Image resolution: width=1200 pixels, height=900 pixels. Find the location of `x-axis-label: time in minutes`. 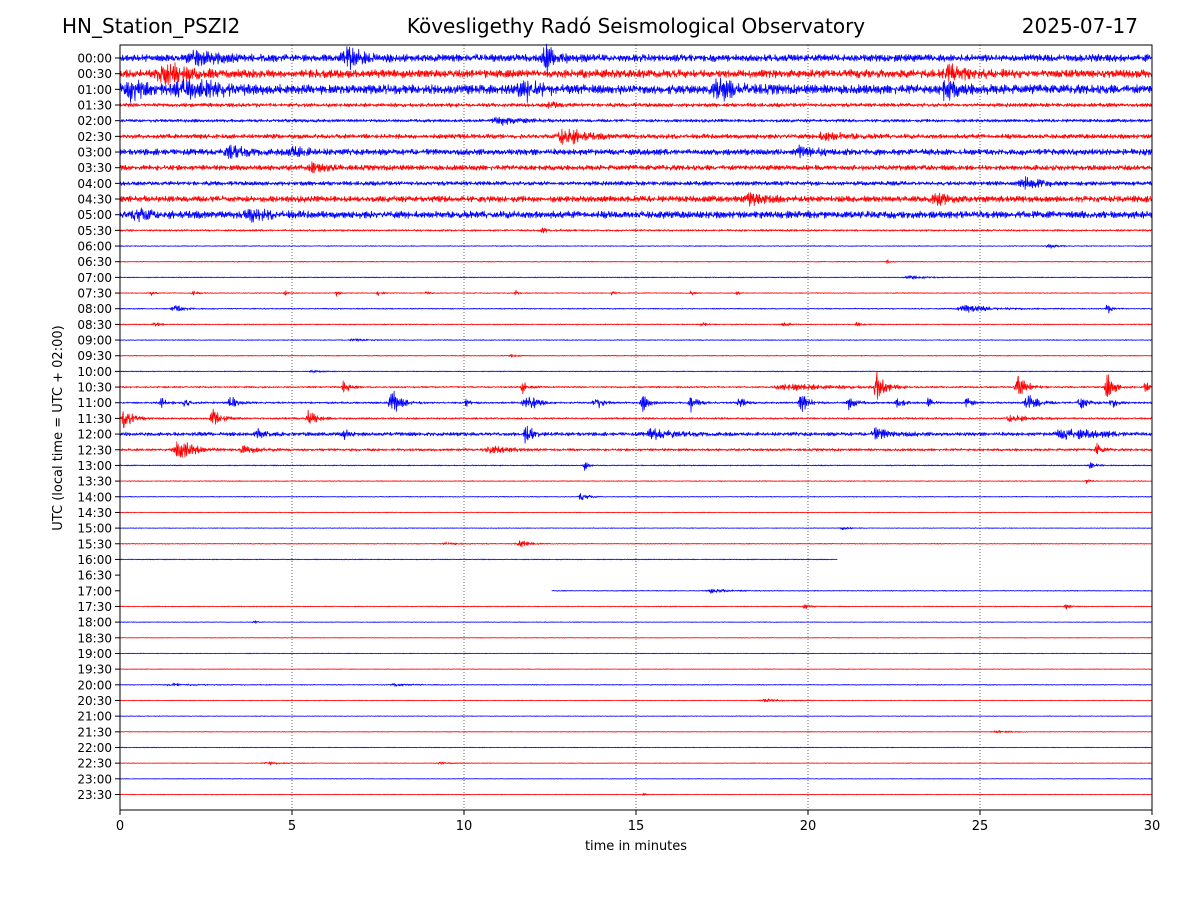

x-axis-label: time in minutes is located at coordinates (636, 846).